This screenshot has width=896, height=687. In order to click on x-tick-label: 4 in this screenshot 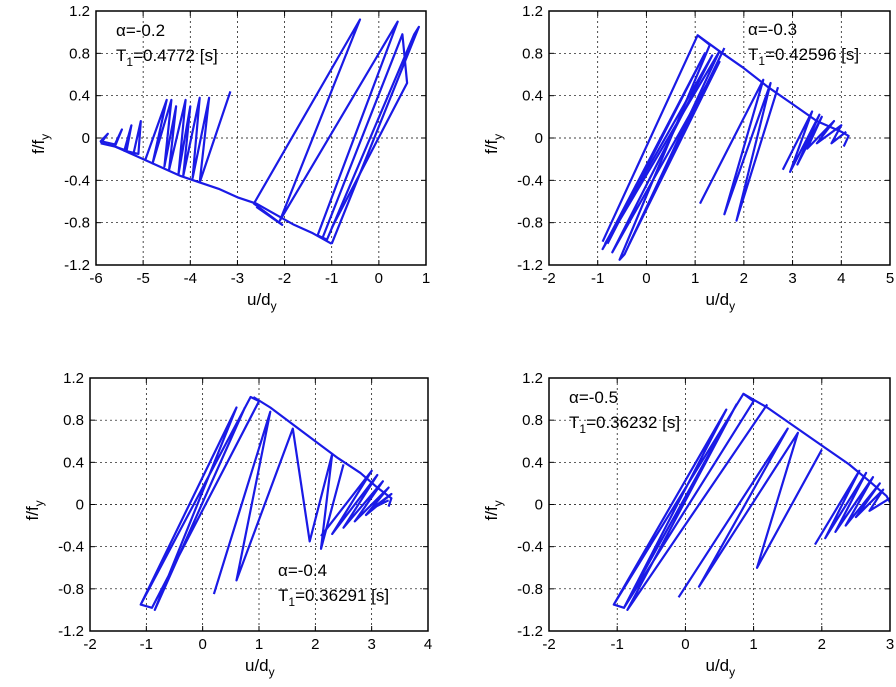, I will do `click(428, 644)`.